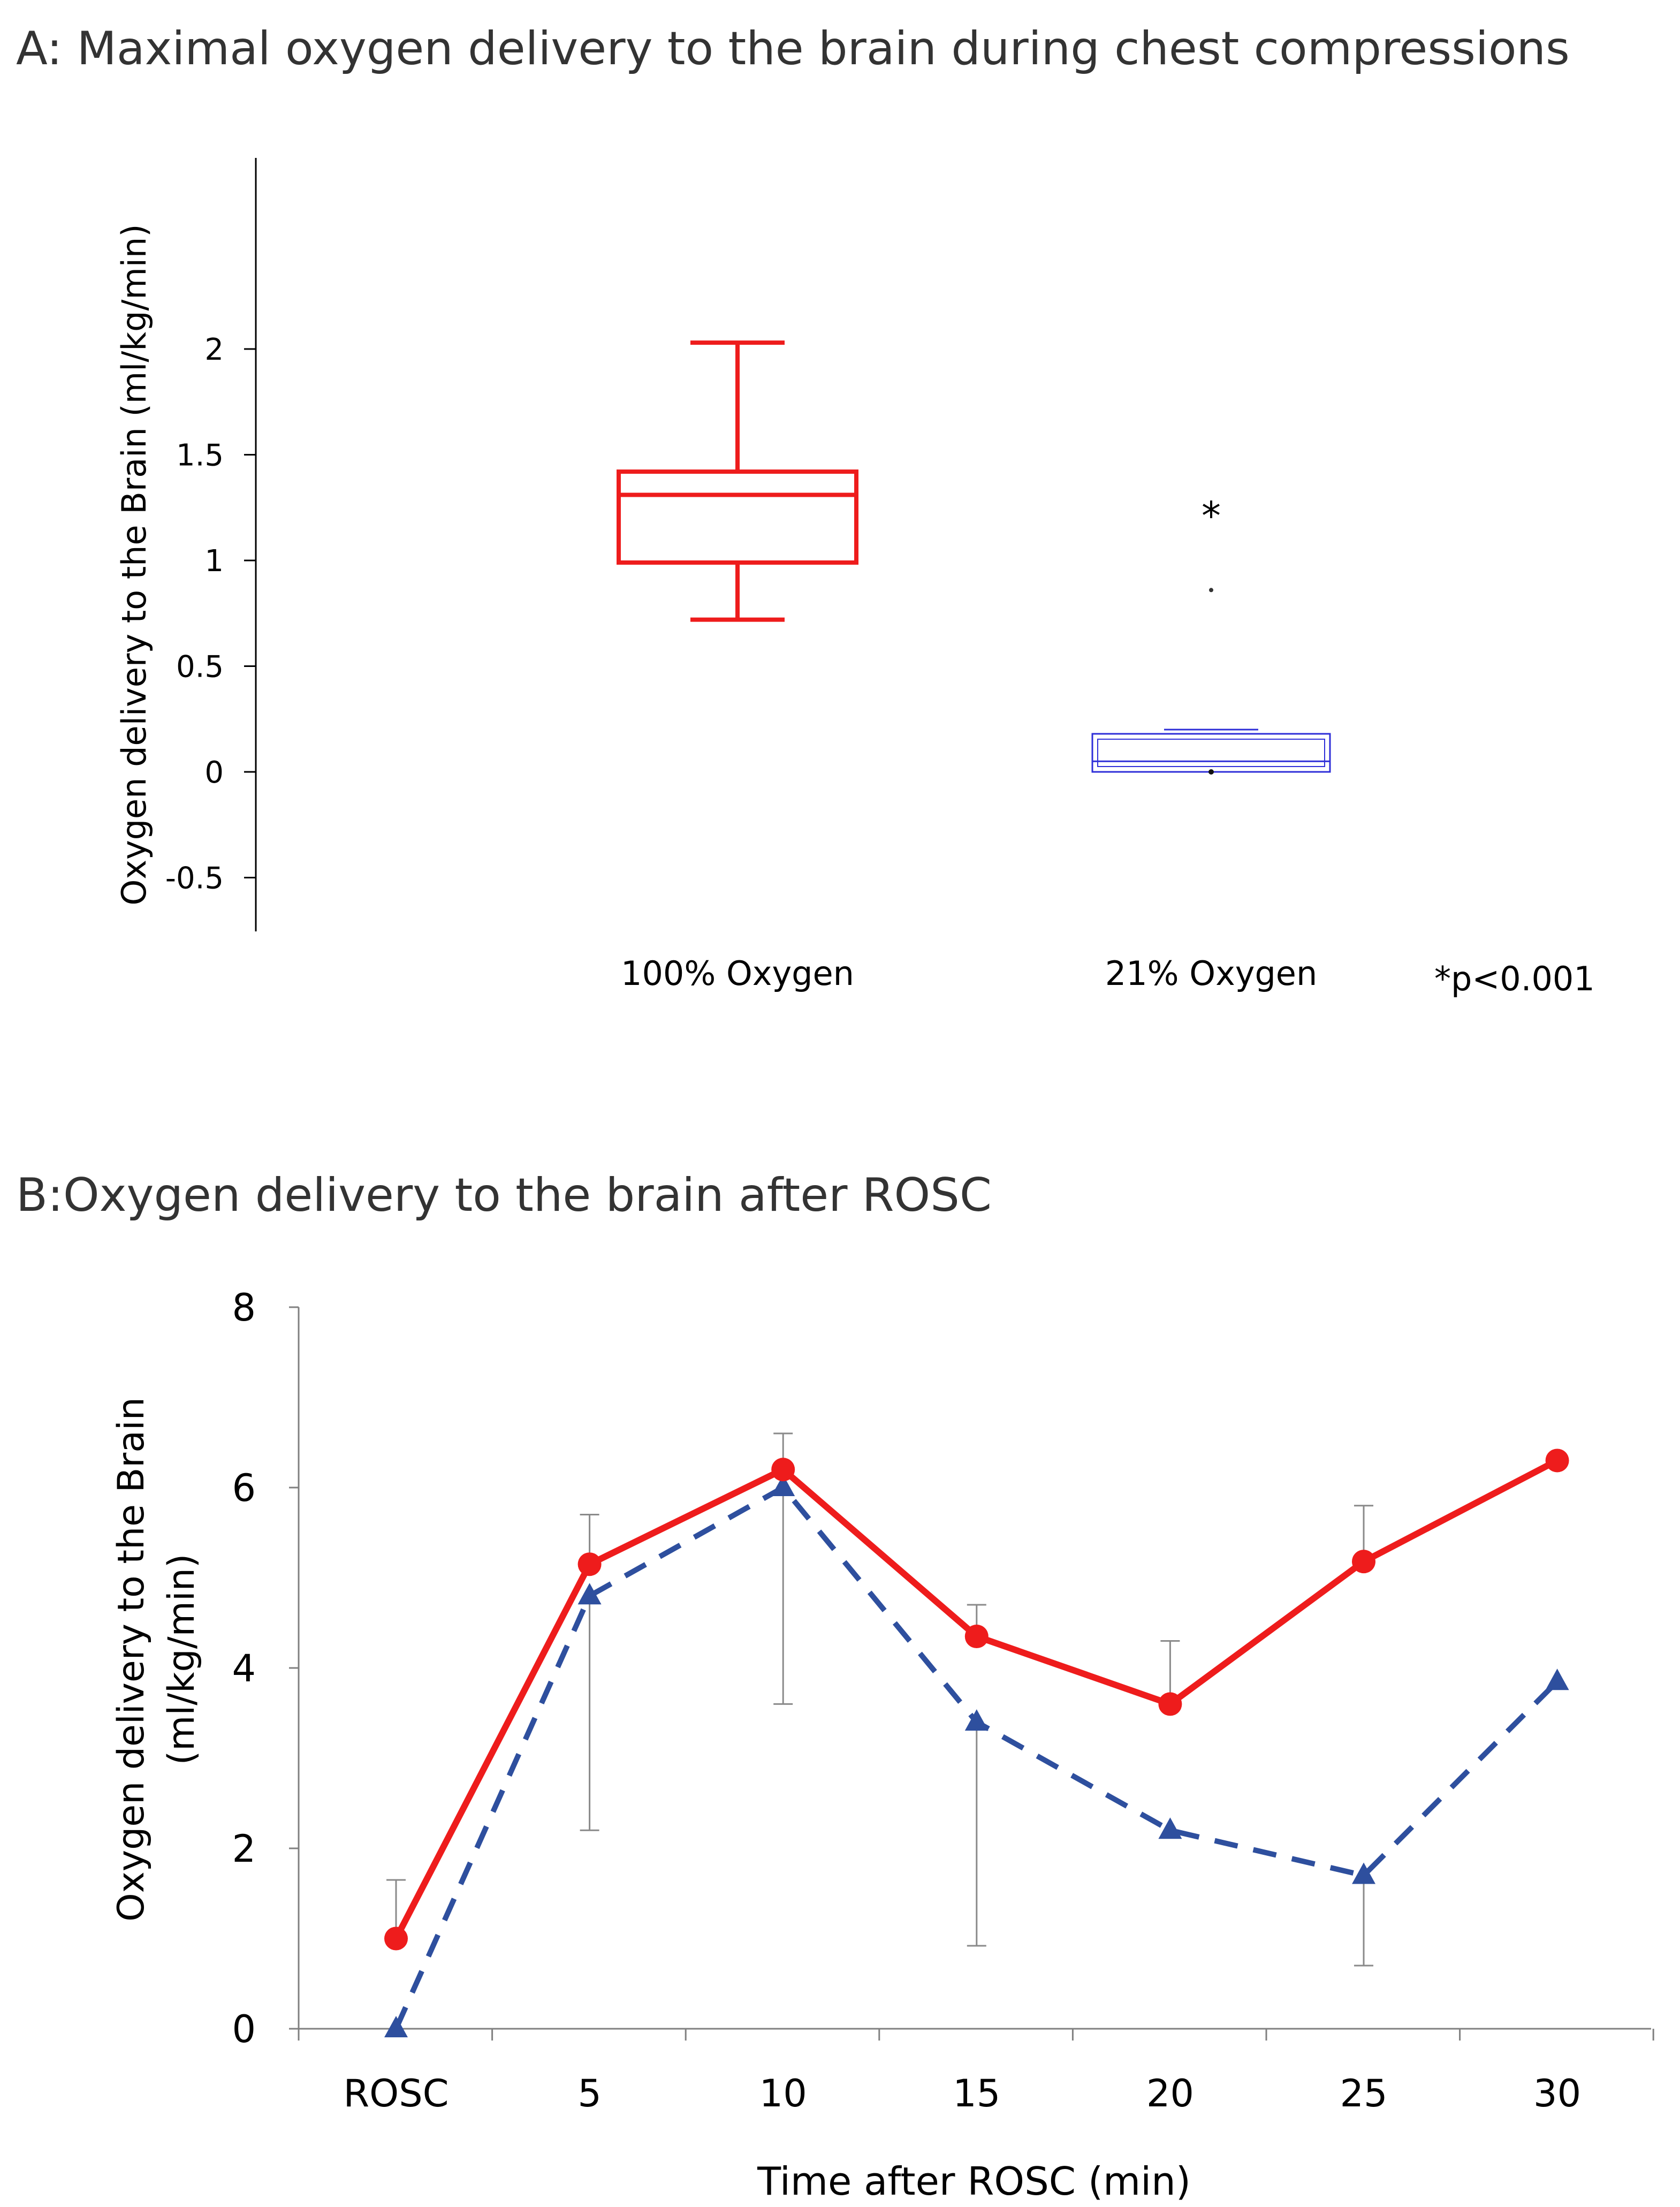  What do you see at coordinates (589, 2093) in the screenshot?
I see `panel-b-x-tick-label: 5` at bounding box center [589, 2093].